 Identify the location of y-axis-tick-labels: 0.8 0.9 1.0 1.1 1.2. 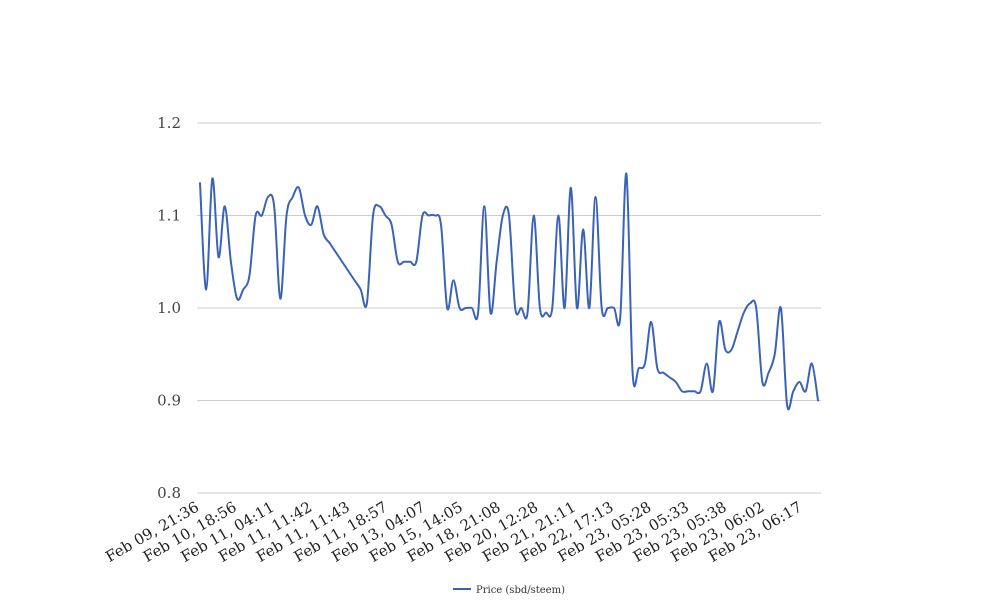
(169, 308).